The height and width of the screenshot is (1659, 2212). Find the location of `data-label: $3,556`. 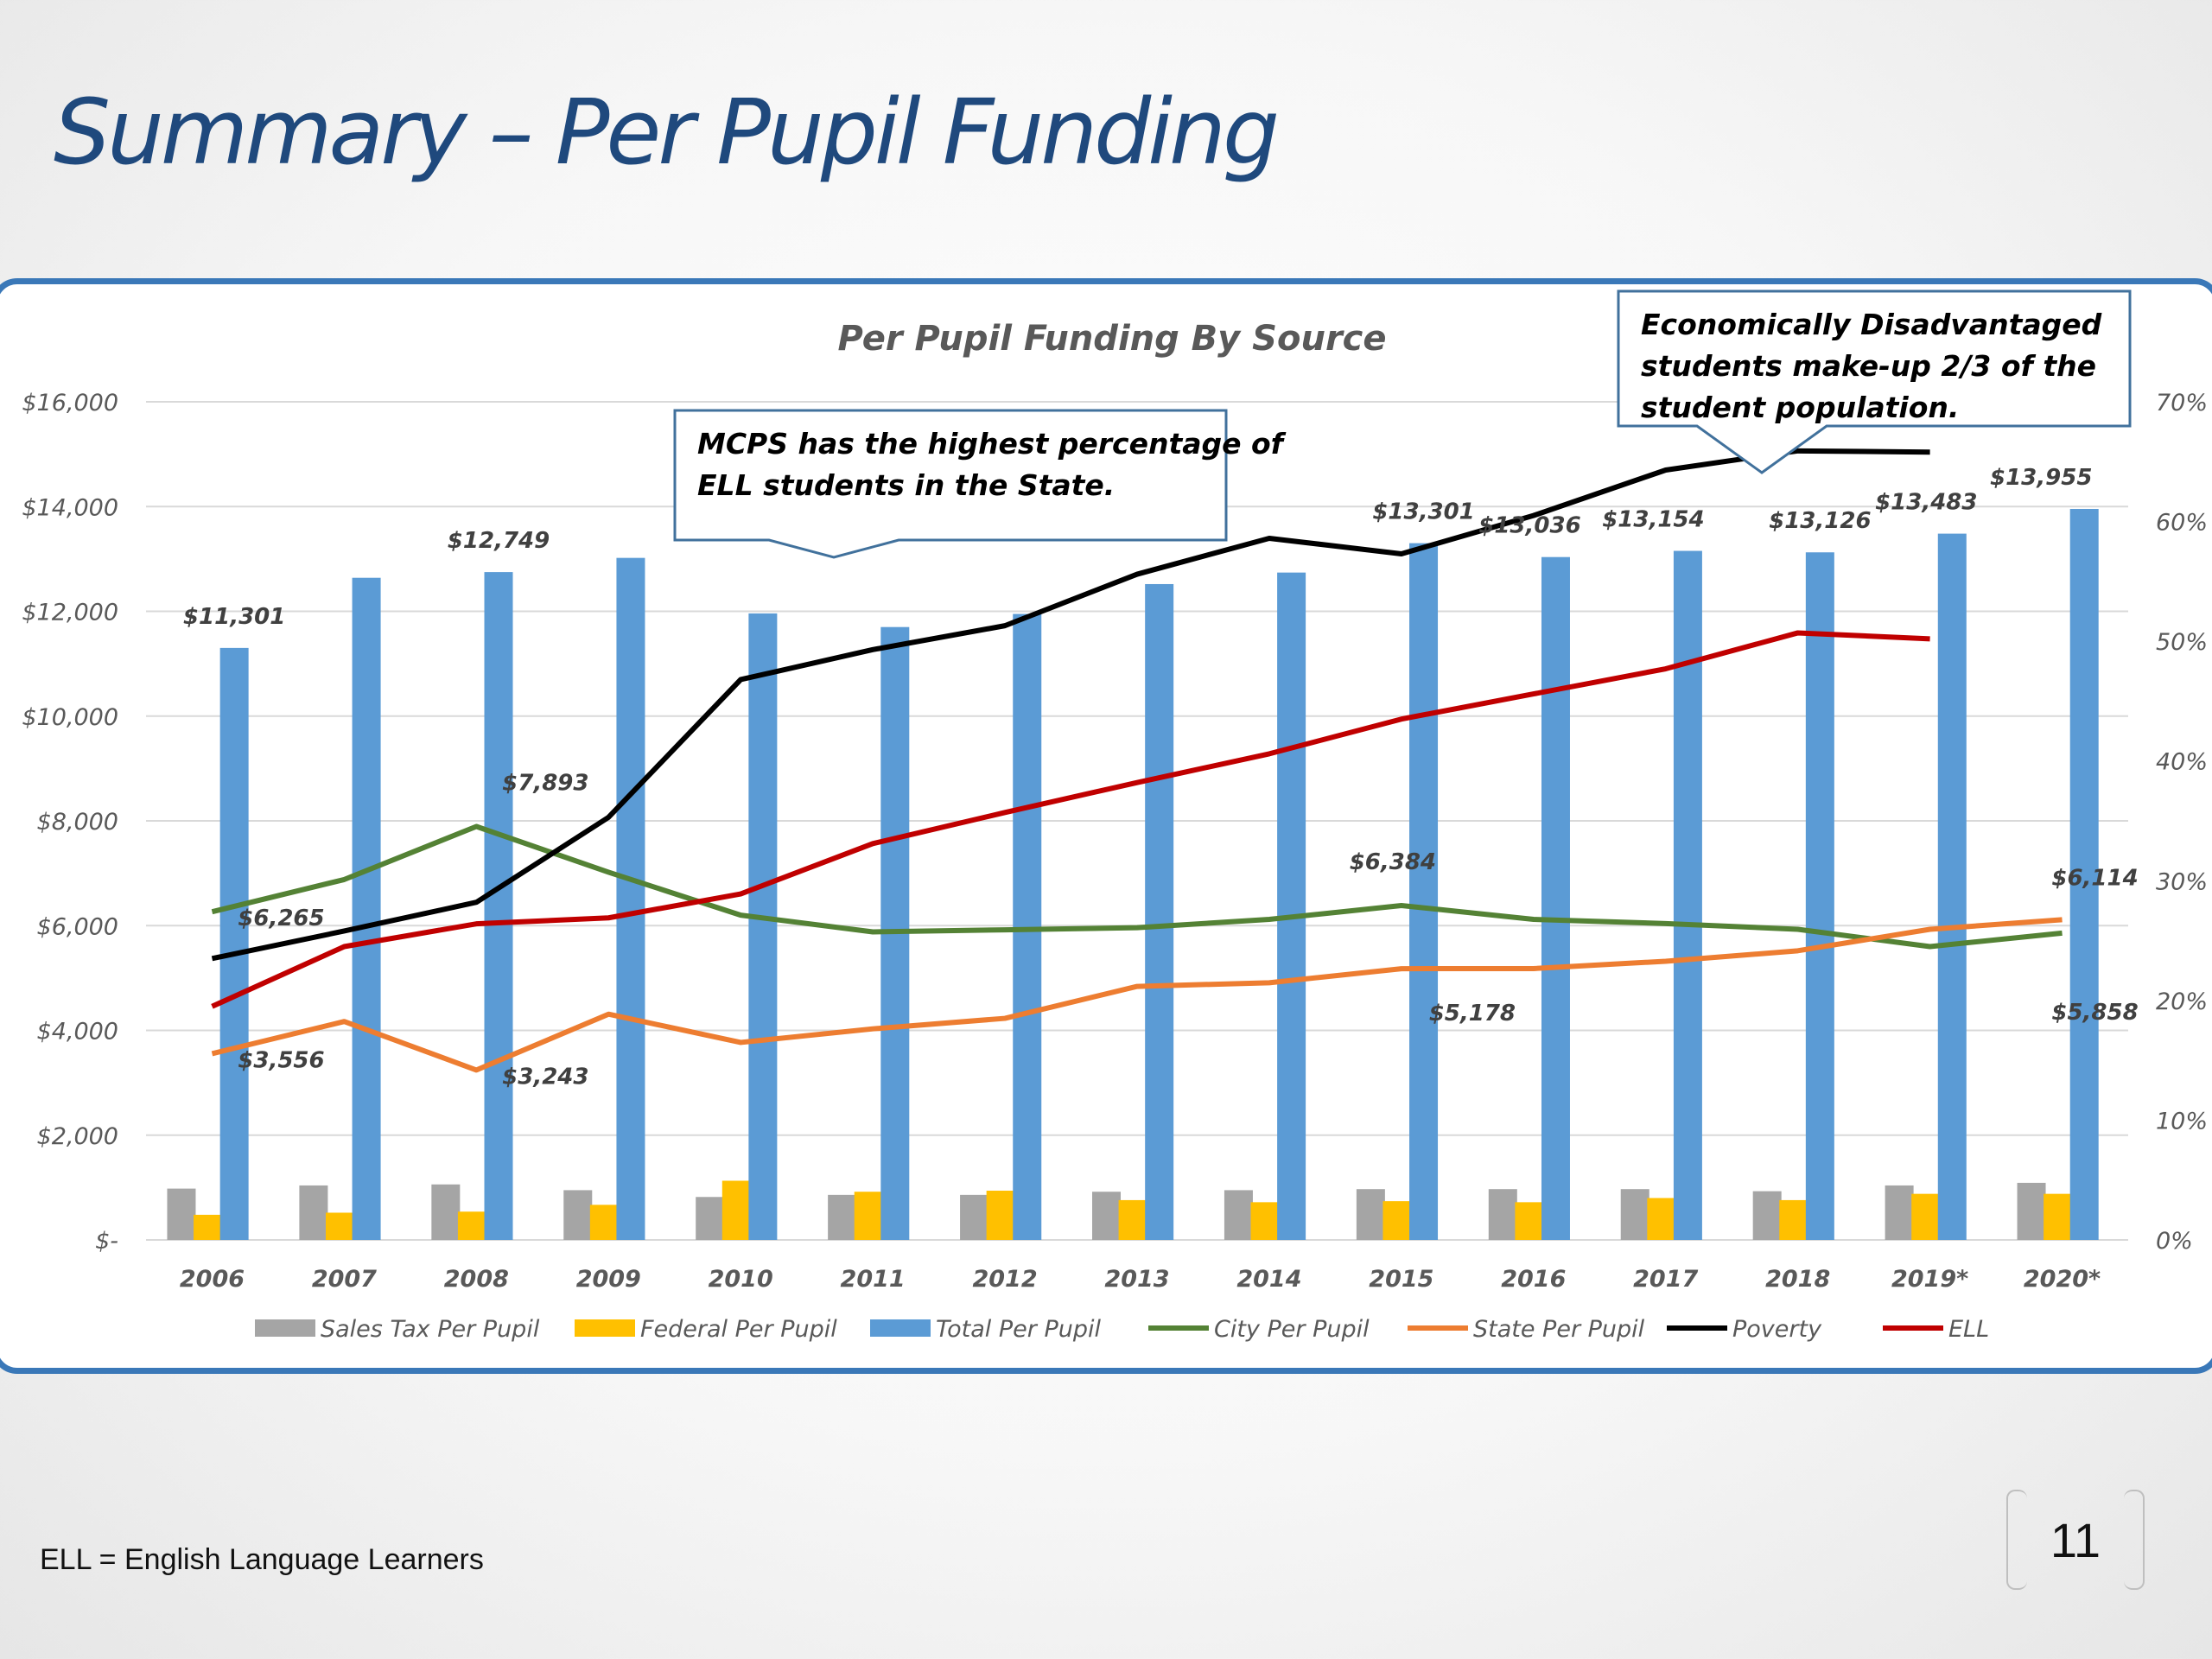

data-label: $3,556 is located at coordinates (281, 1060).